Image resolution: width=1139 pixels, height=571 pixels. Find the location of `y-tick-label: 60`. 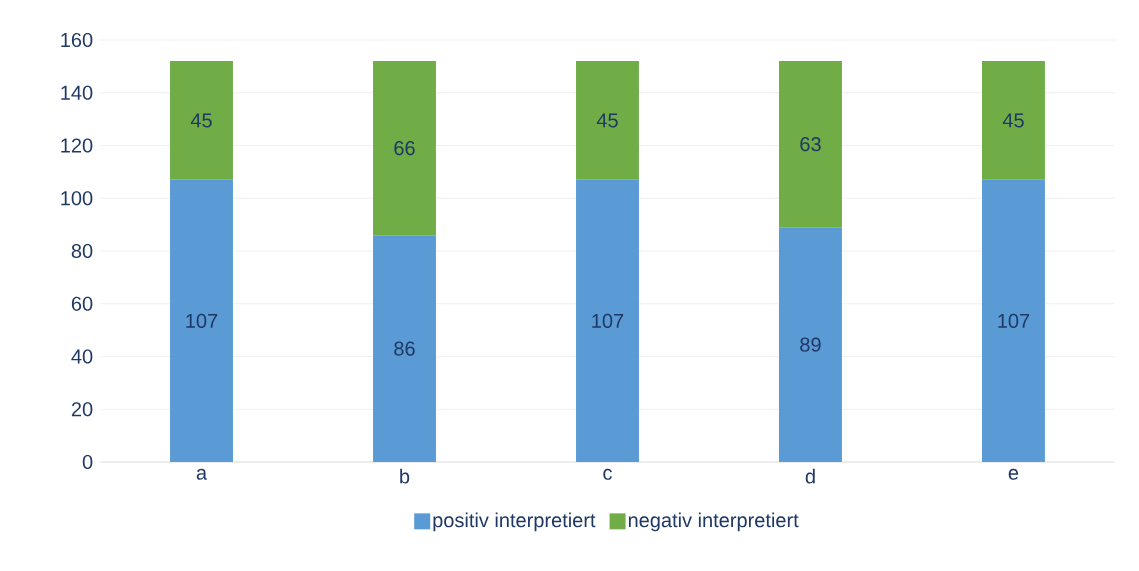

y-tick-label: 60 is located at coordinates (82, 303).